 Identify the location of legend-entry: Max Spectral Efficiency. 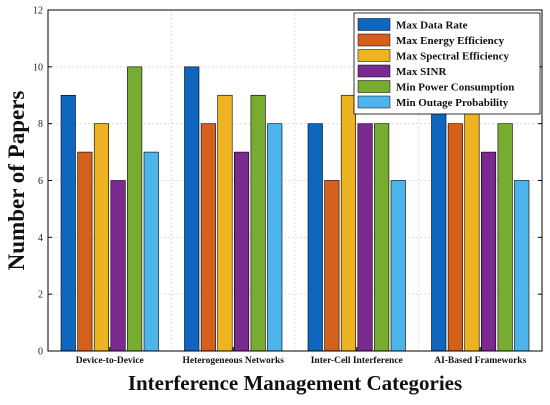
(453, 57).